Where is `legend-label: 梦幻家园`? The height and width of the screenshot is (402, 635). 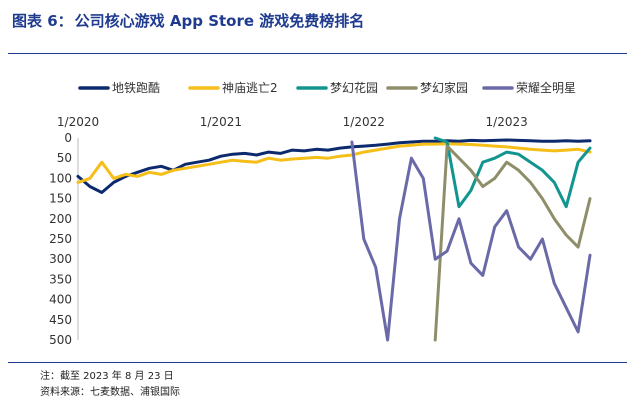 legend-label: 梦幻家园 is located at coordinates (444, 87).